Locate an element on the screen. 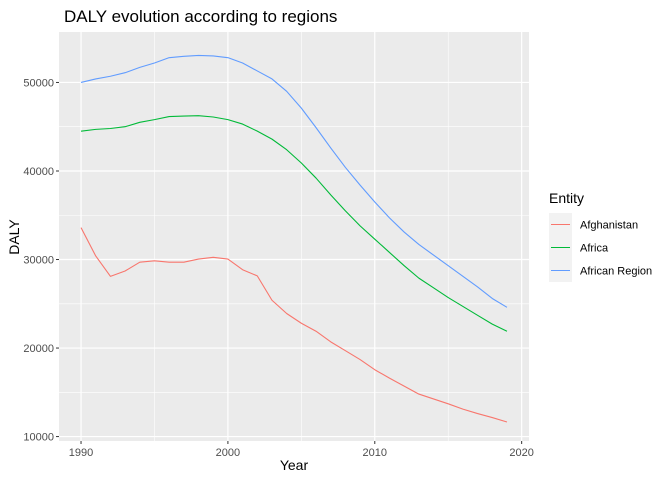 Image resolution: width=672 pixels, height=480 pixels. x-tick-label: 2000 is located at coordinates (228, 453).